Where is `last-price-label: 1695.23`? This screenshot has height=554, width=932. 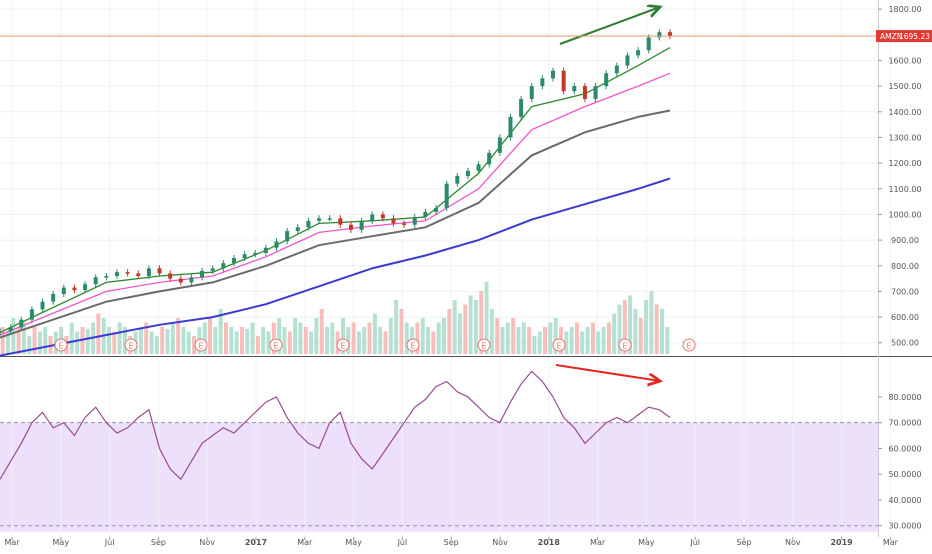
last-price-label: 1695.23 is located at coordinates (914, 36).